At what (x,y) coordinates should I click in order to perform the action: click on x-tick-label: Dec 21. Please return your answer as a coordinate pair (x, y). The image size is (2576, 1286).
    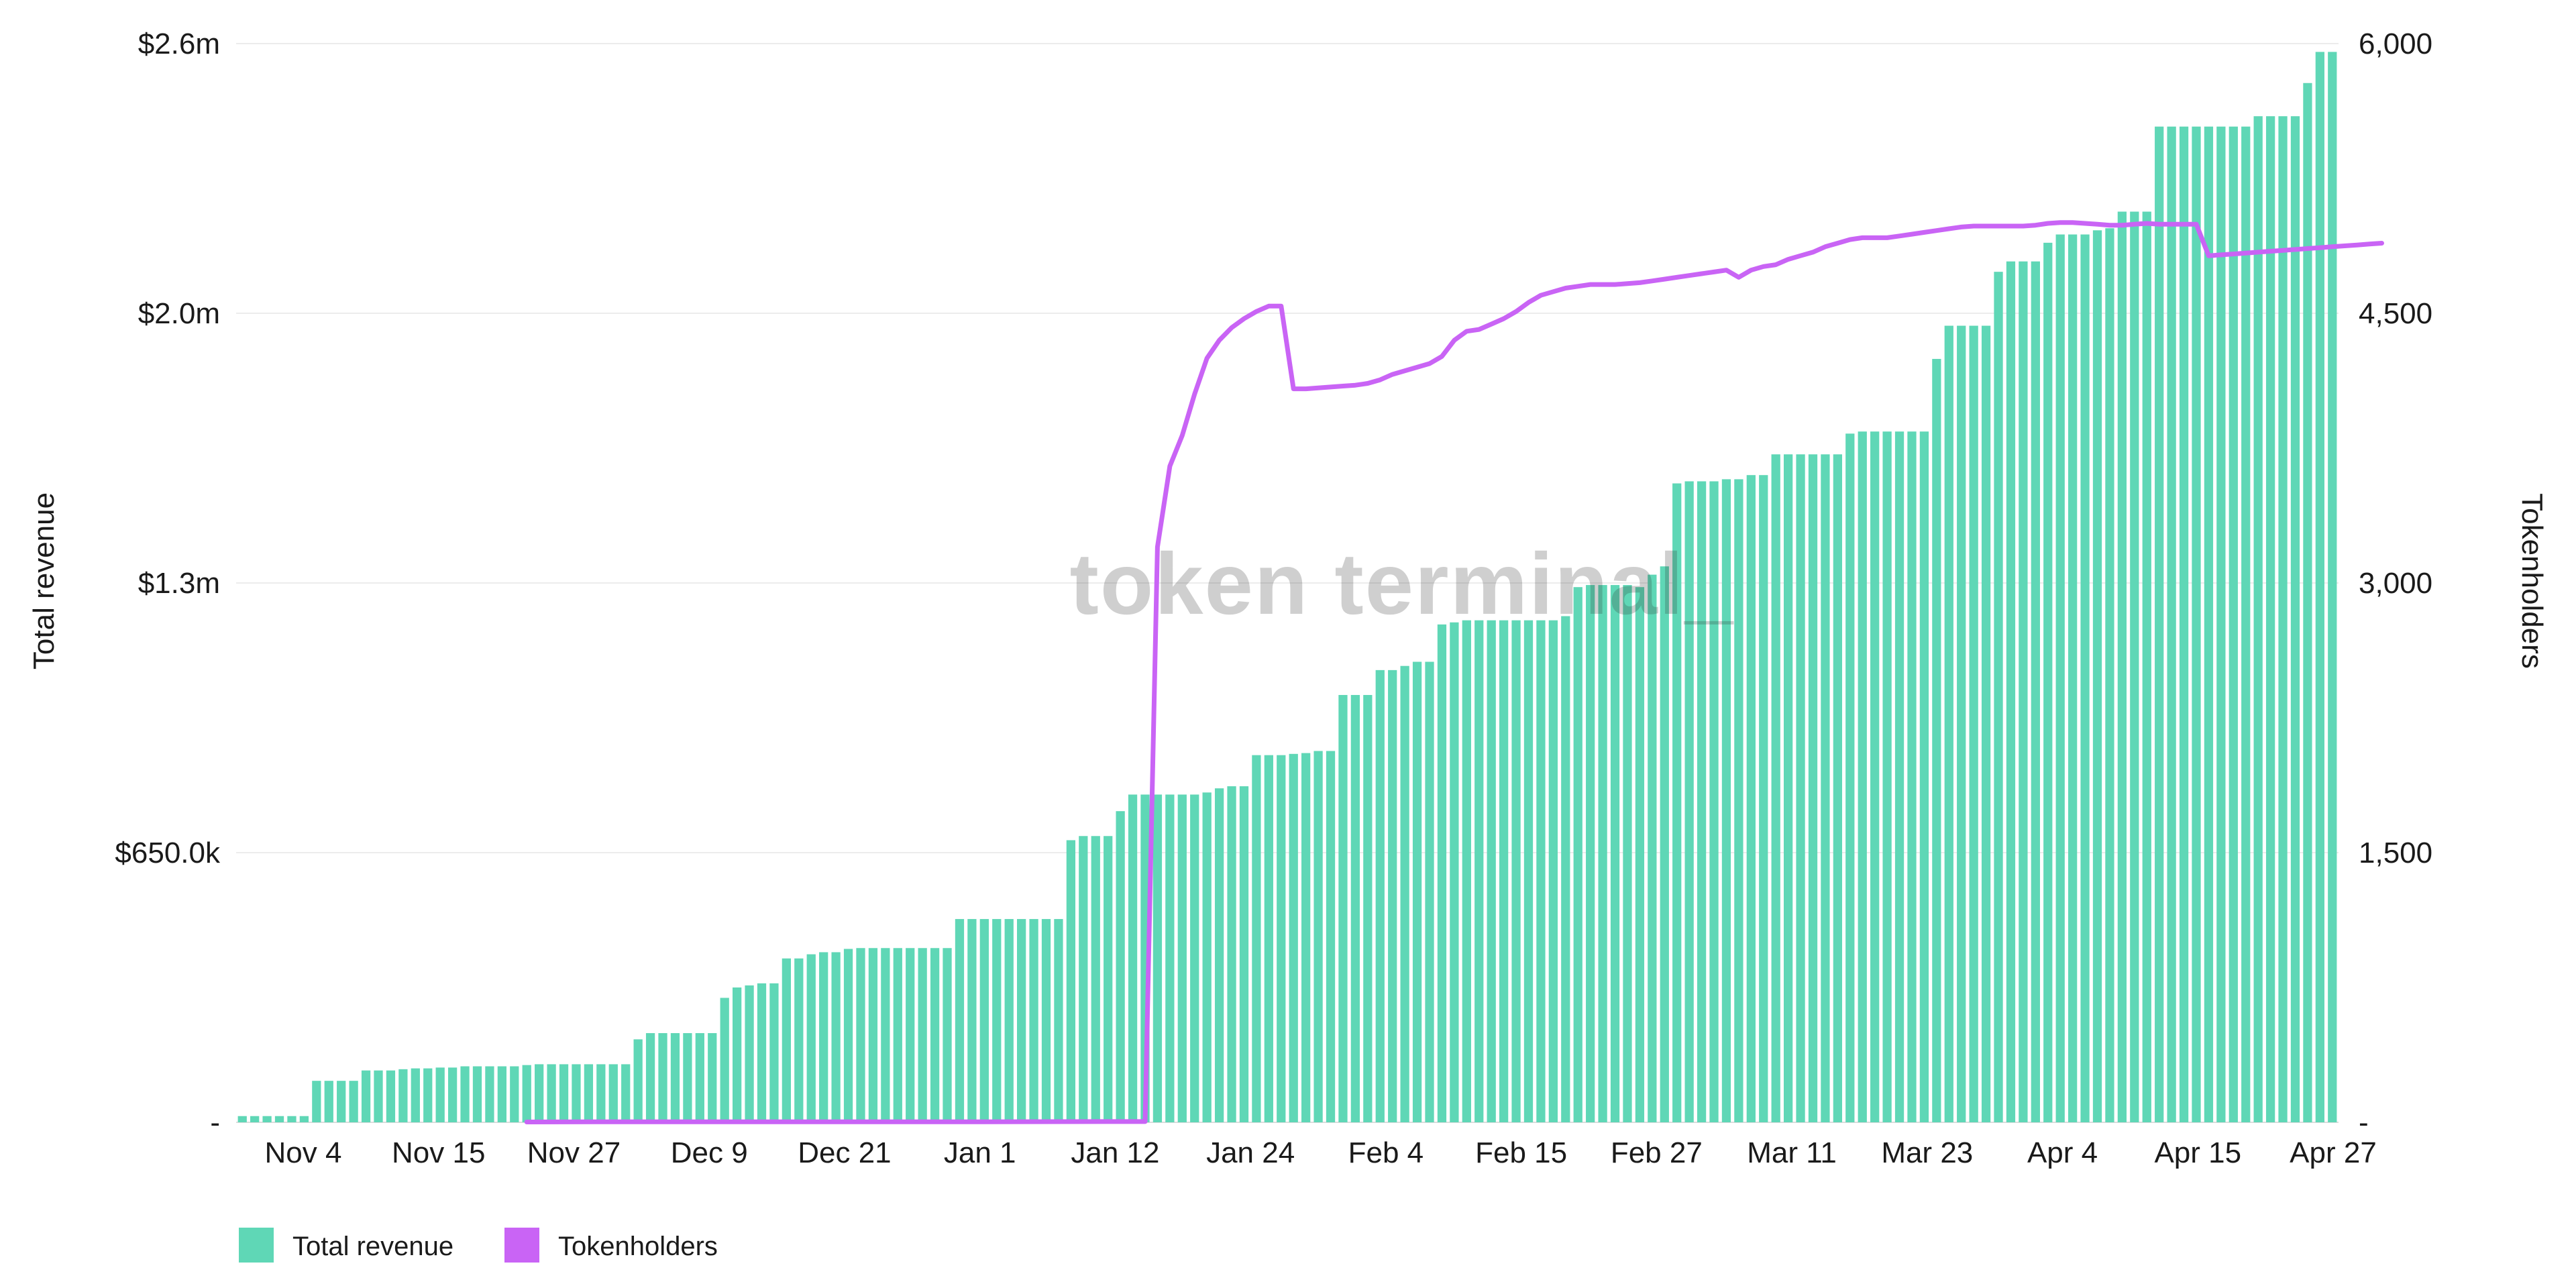
    Looking at the image, I should click on (844, 1152).